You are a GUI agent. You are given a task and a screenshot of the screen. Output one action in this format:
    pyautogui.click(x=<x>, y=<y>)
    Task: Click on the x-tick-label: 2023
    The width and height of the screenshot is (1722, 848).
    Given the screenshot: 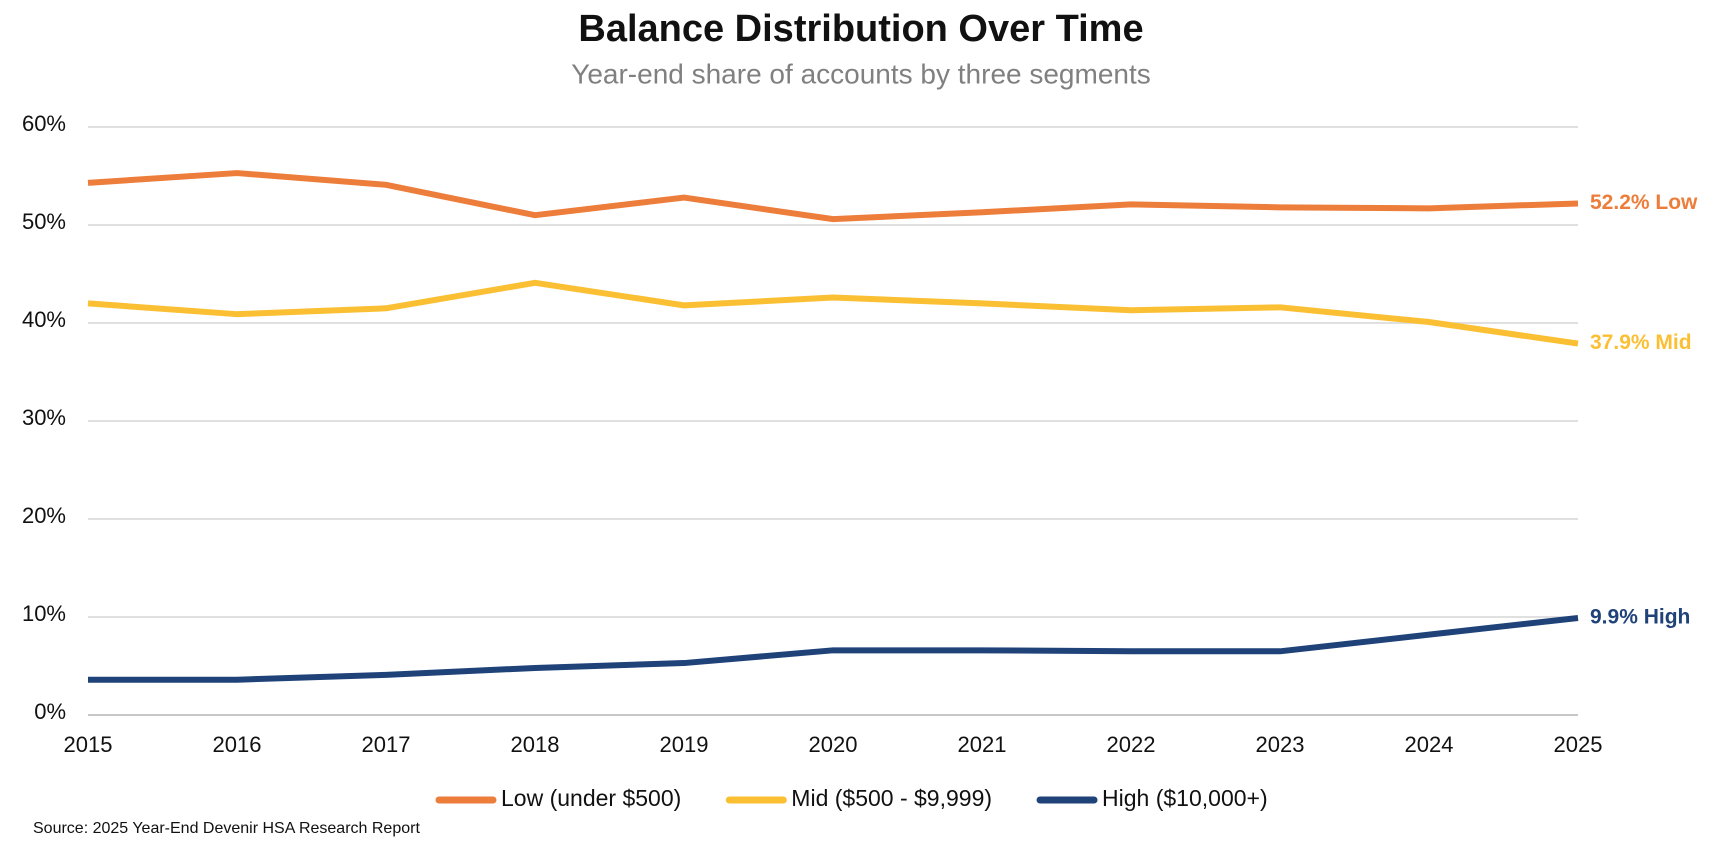 What is the action you would take?
    pyautogui.click(x=1280, y=744)
    